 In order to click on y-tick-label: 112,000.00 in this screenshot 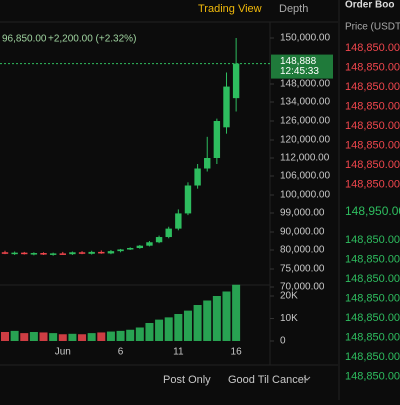, I will do `click(305, 158)`.